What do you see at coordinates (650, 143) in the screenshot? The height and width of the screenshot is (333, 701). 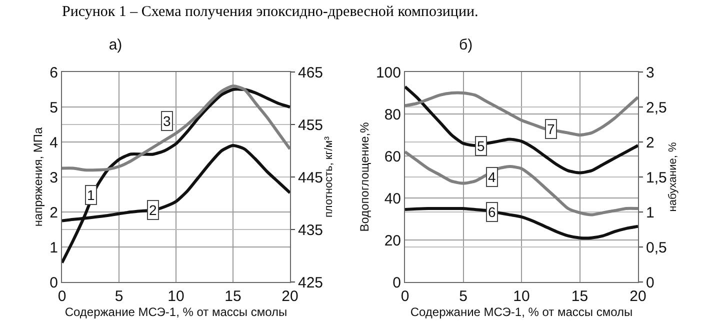 I see `y2-tick-label: 2` at bounding box center [650, 143].